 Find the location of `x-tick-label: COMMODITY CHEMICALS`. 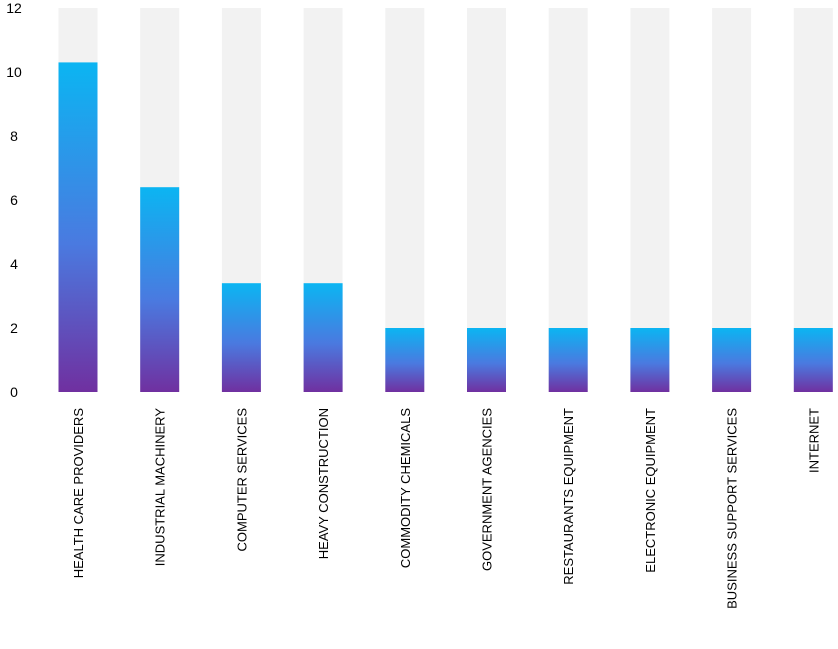

x-tick-label: COMMODITY CHEMICALS is located at coordinates (405, 488).